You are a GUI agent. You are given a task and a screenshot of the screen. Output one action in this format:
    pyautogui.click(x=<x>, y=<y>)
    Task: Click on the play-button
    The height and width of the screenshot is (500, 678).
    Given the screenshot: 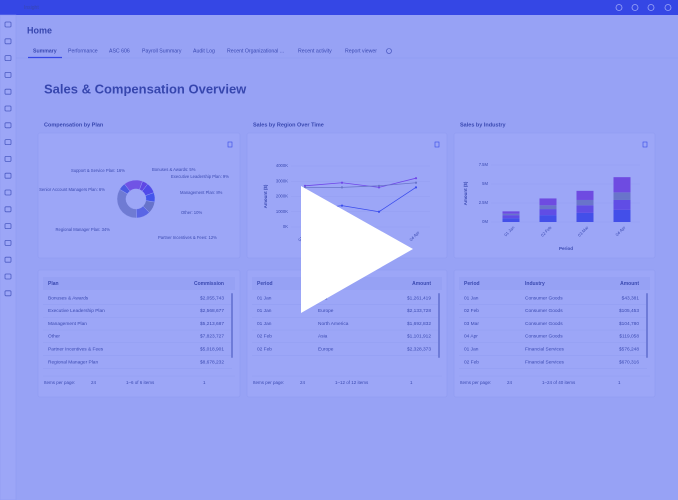 What is the action you would take?
    pyautogui.click(x=357, y=249)
    